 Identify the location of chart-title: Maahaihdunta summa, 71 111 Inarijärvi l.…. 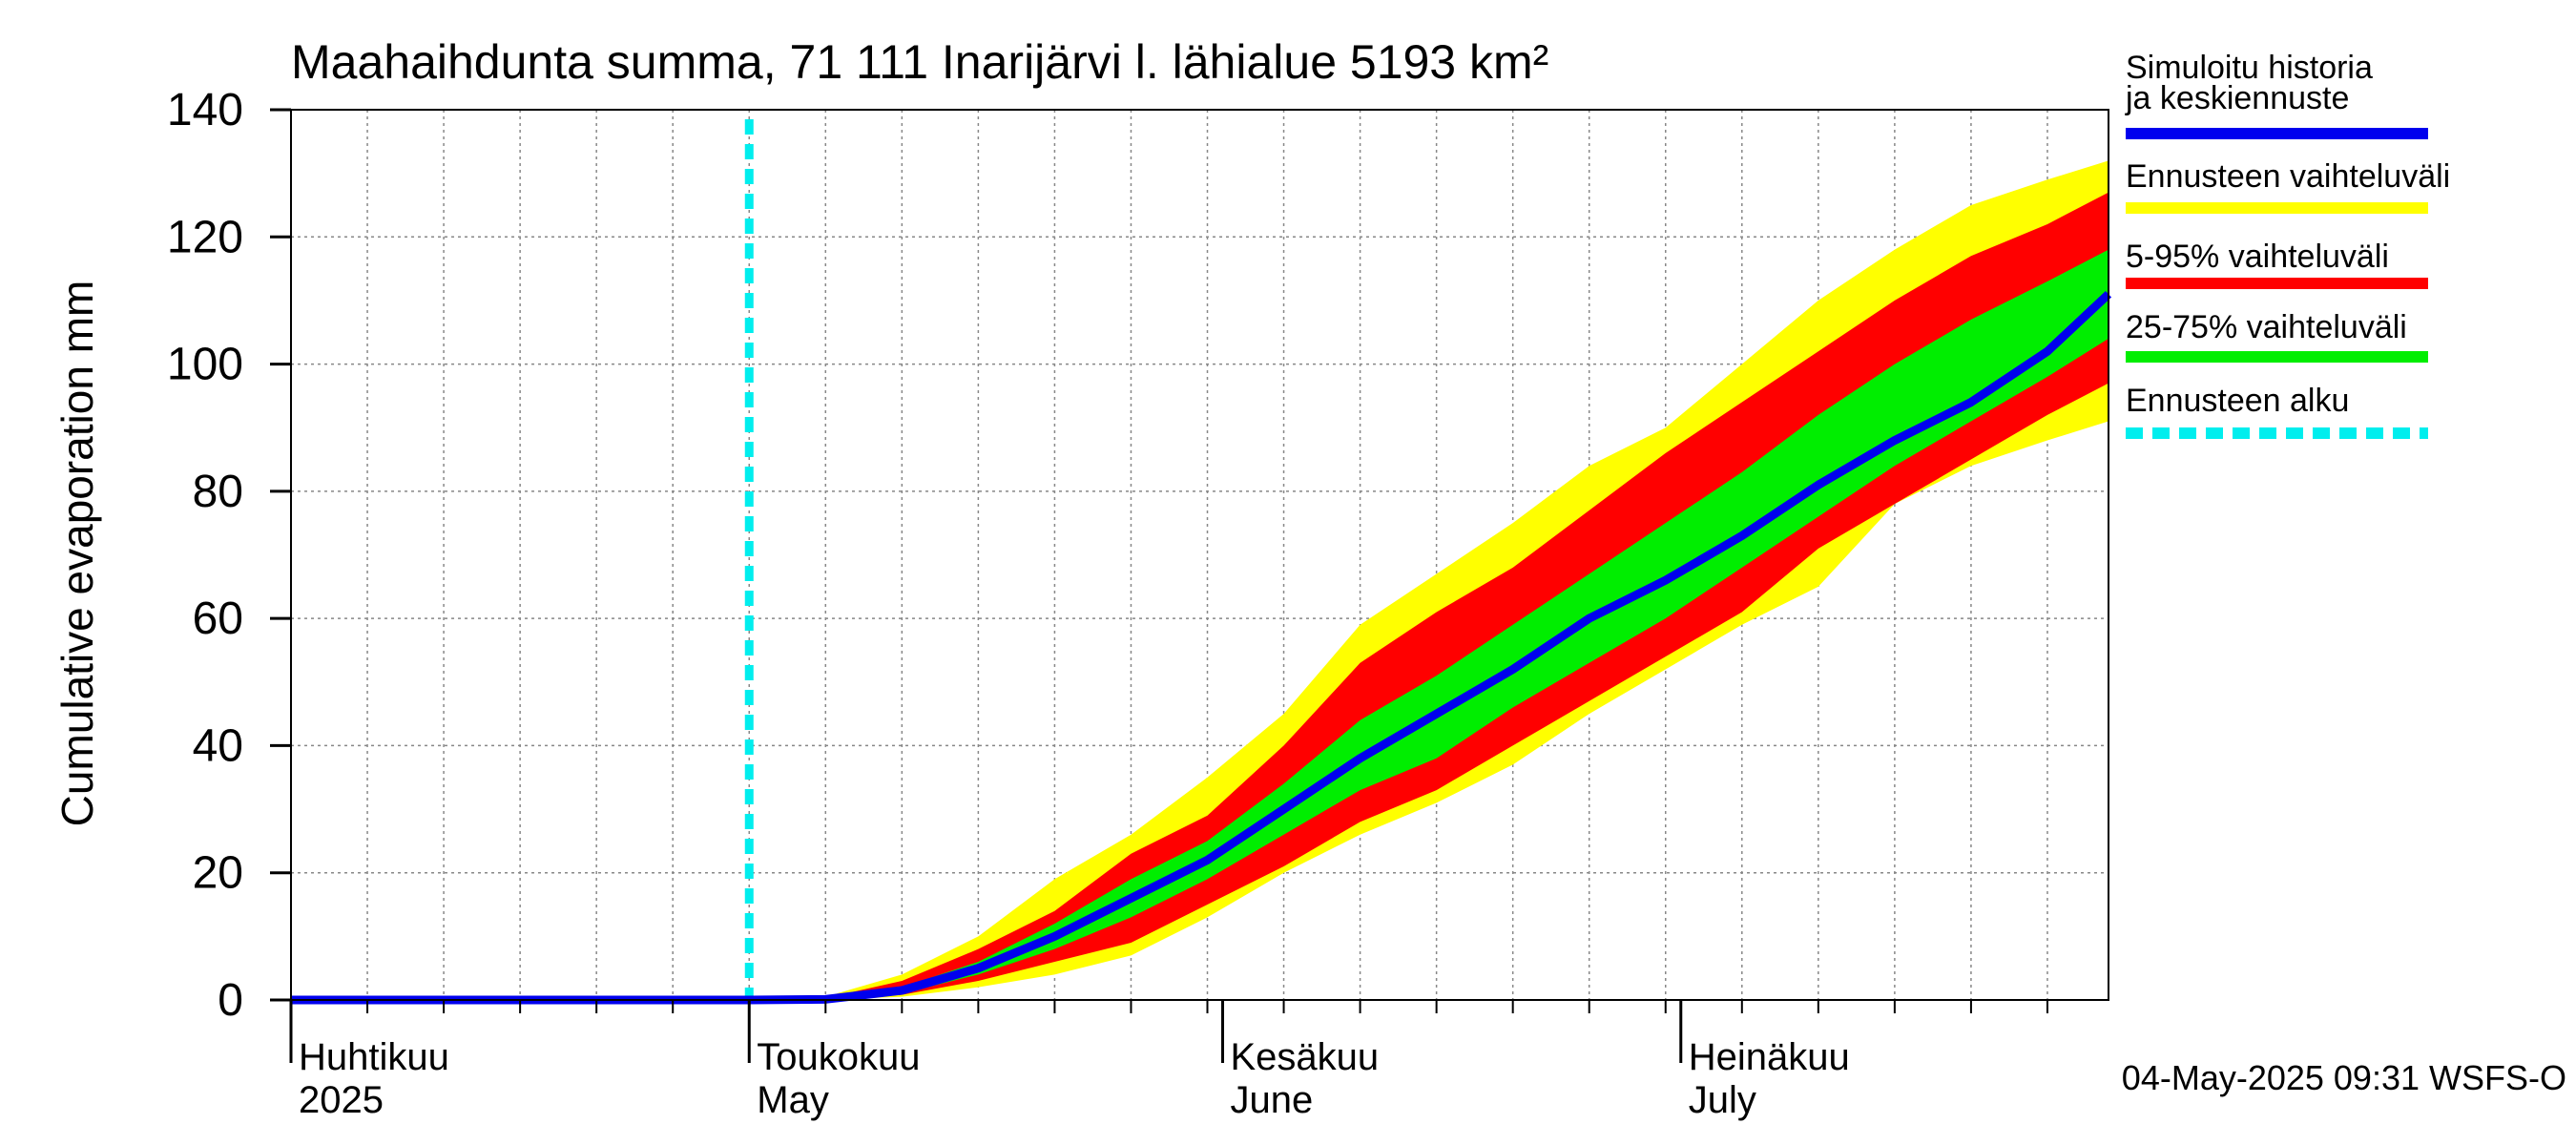
(919, 62).